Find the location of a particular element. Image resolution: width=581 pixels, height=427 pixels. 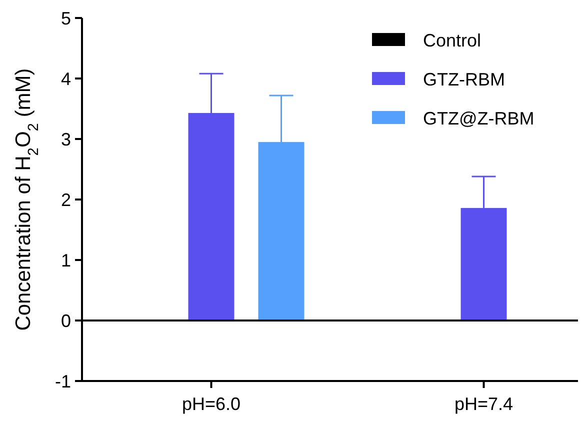

y-tick-label: 4 is located at coordinates (65, 78).